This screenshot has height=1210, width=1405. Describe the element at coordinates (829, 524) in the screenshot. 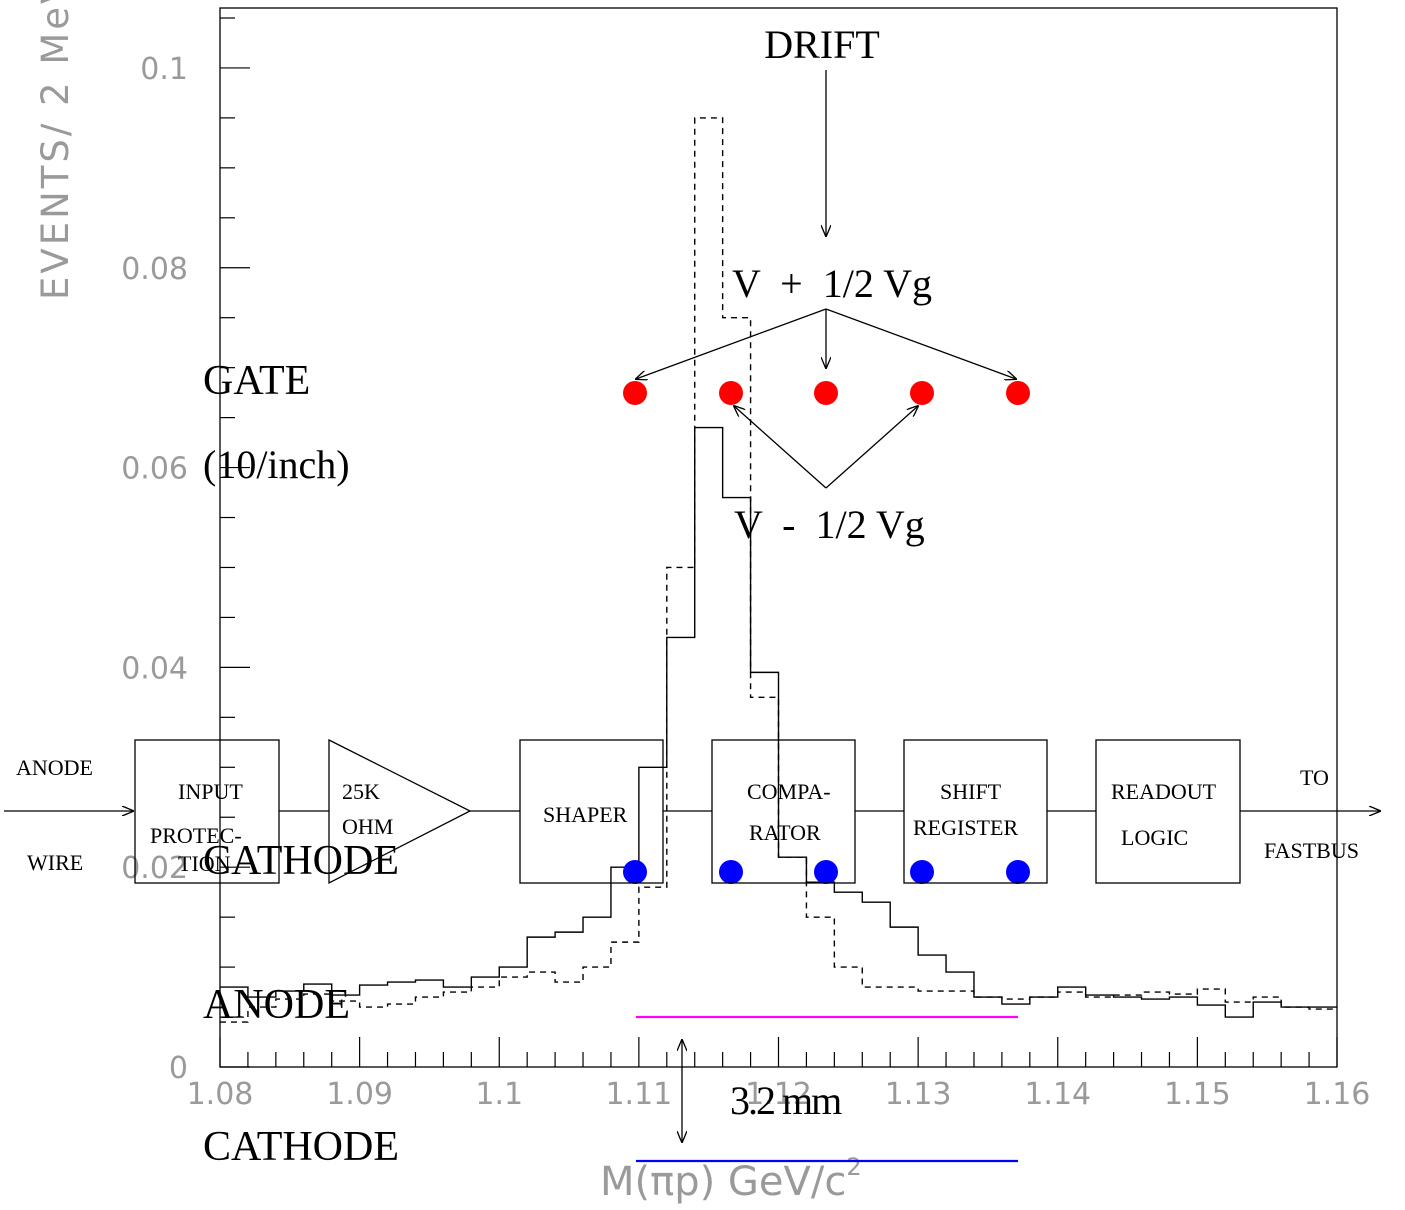

I see `v-minus-label: V - 1/2 Vg` at that location.